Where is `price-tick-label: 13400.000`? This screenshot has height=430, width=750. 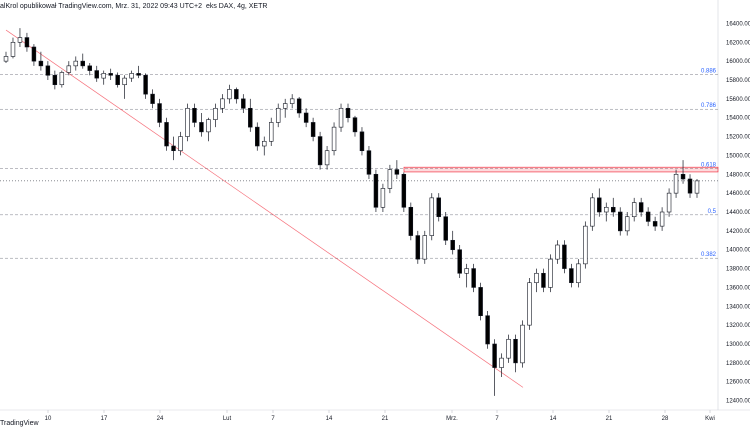 price-tick-label: 13400.000 is located at coordinates (738, 307).